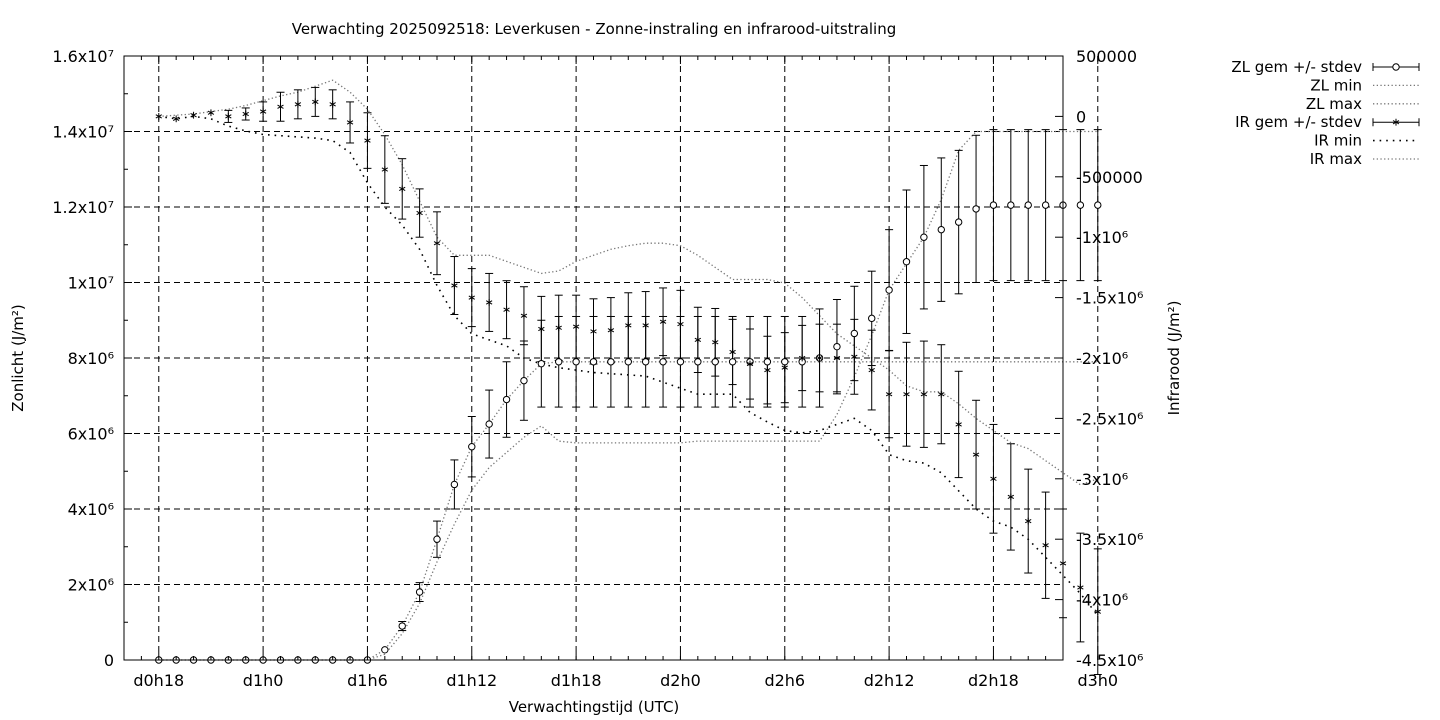 This screenshot has width=1440, height=720. What do you see at coordinates (1081, 116) in the screenshot?
I see `y2-tick-label: 0` at bounding box center [1081, 116].